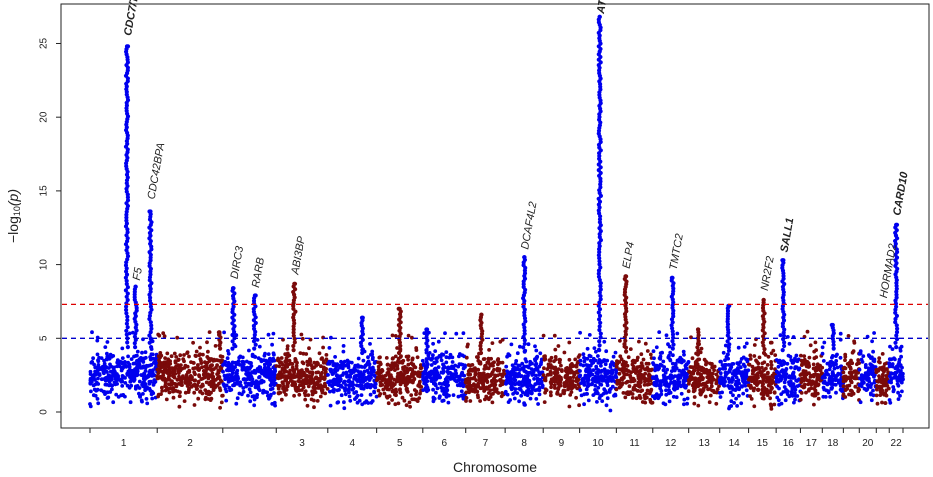 The height and width of the screenshot is (477, 933). Describe the element at coordinates (44, 43) in the screenshot. I see `y-tick-label: 25` at that location.